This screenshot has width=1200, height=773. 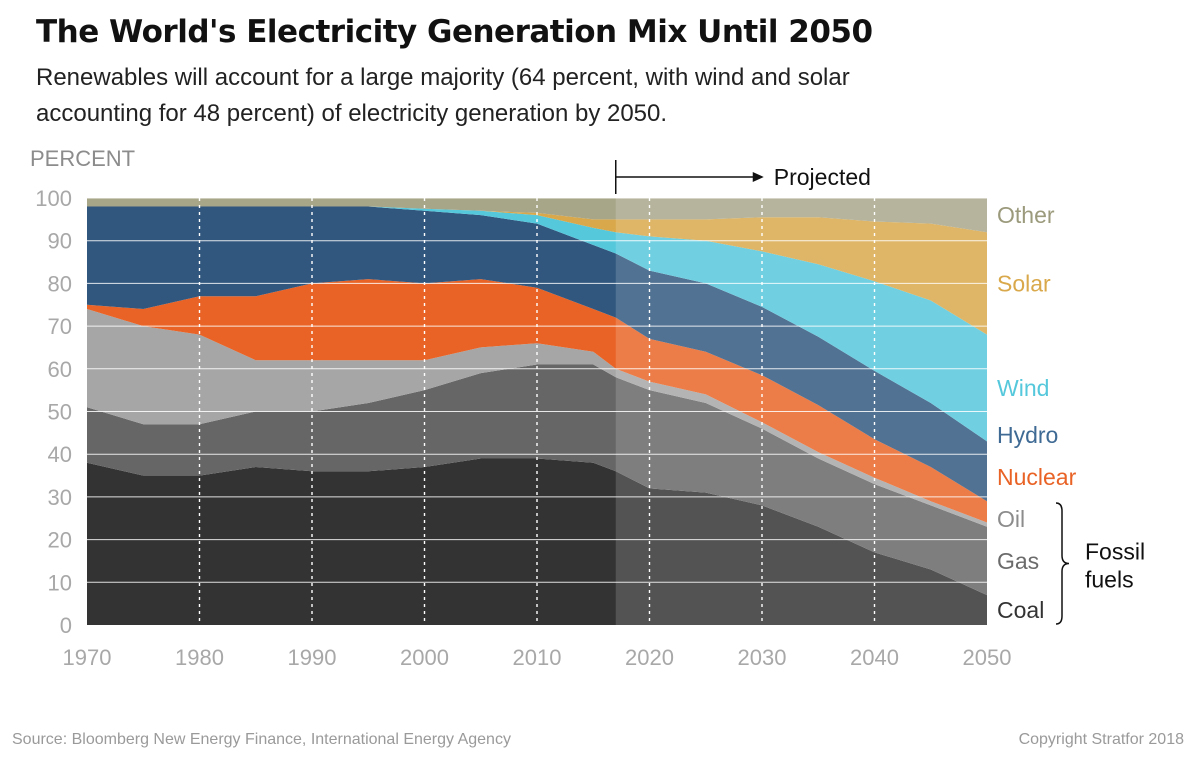 What do you see at coordinates (1115, 552) in the screenshot?
I see `fossil-label-line-1: Fossil` at bounding box center [1115, 552].